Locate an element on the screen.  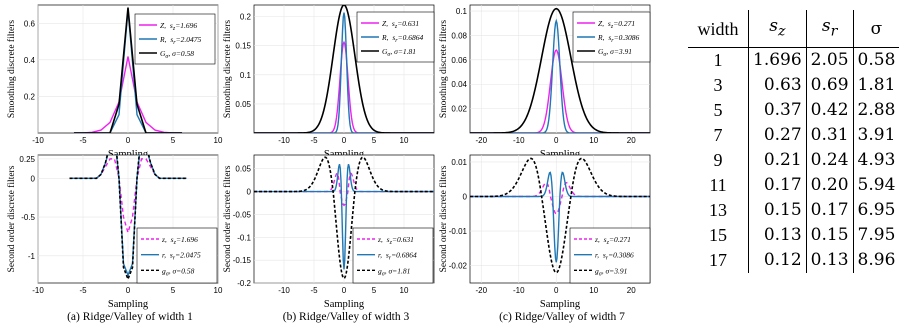
legend: z, sz=0.631 r, sr=0.6864 gσ, σ=1.81 is located at coordinates (393, 255).